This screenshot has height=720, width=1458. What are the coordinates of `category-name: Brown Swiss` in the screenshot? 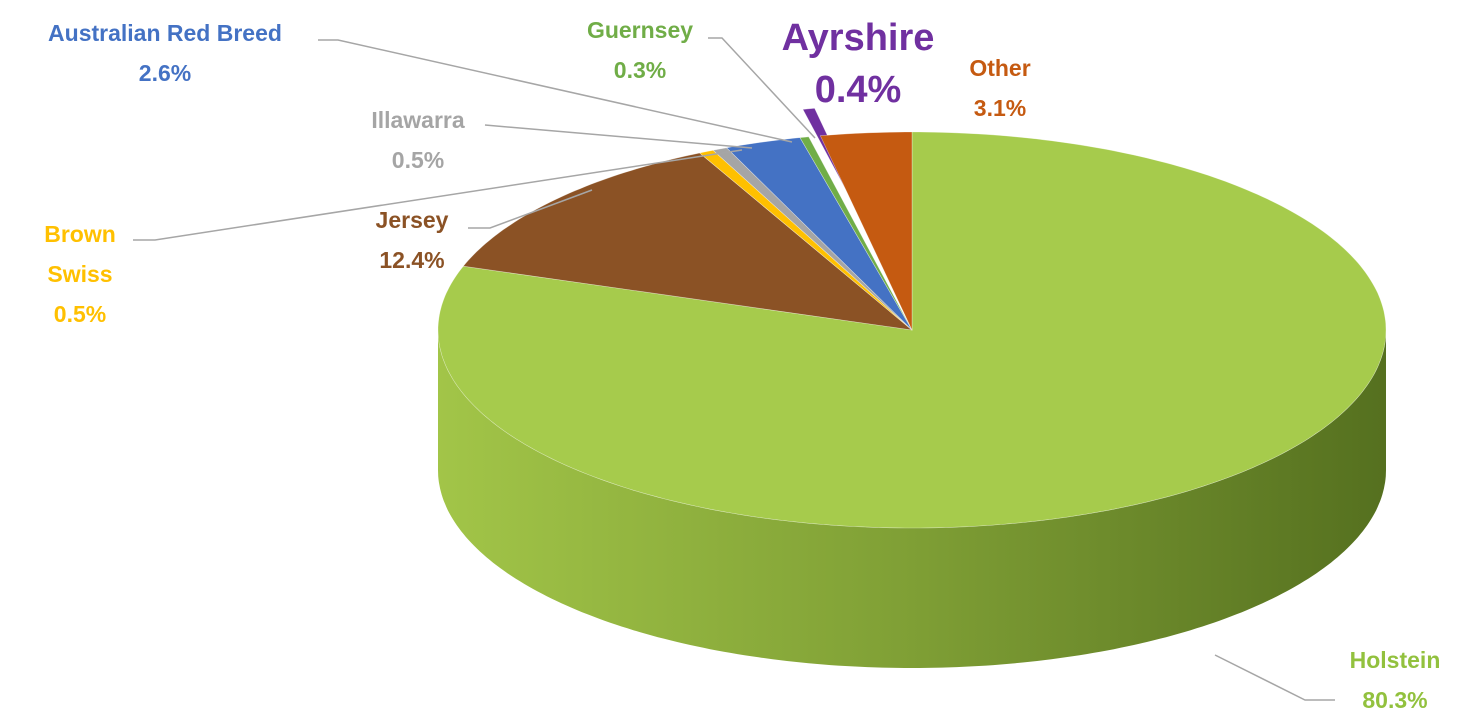 It's located at (80, 254).